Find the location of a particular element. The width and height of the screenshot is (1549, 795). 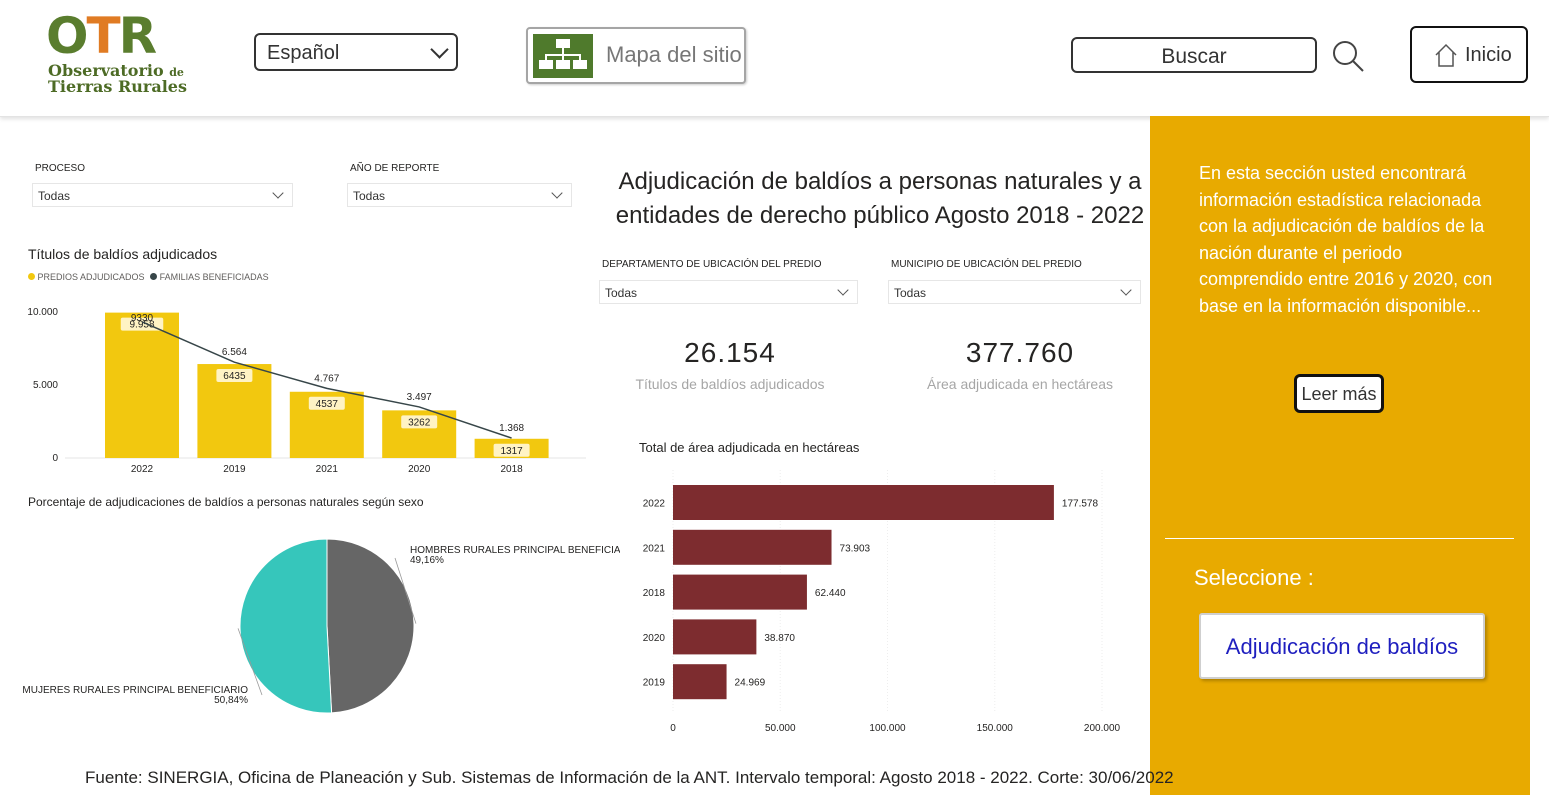

legend-label-predios: PREDIOS ADJUDICADOS is located at coordinates (91, 277).